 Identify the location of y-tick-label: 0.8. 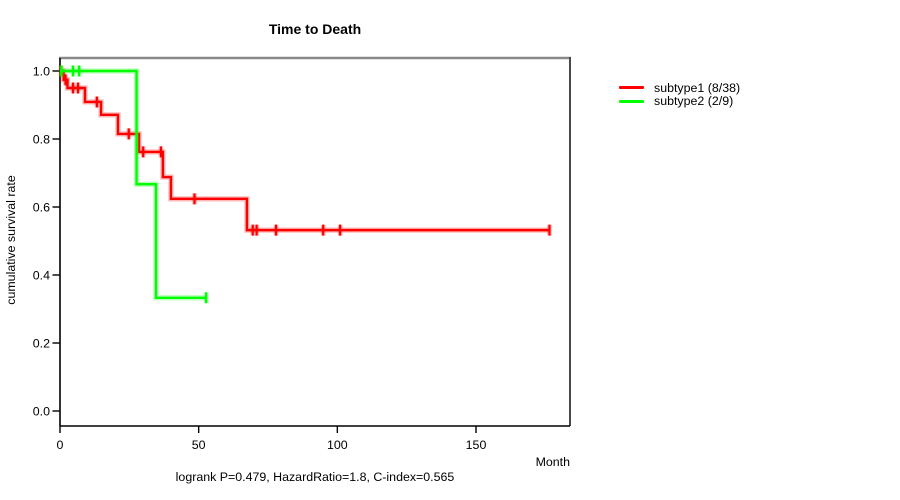
(41, 139).